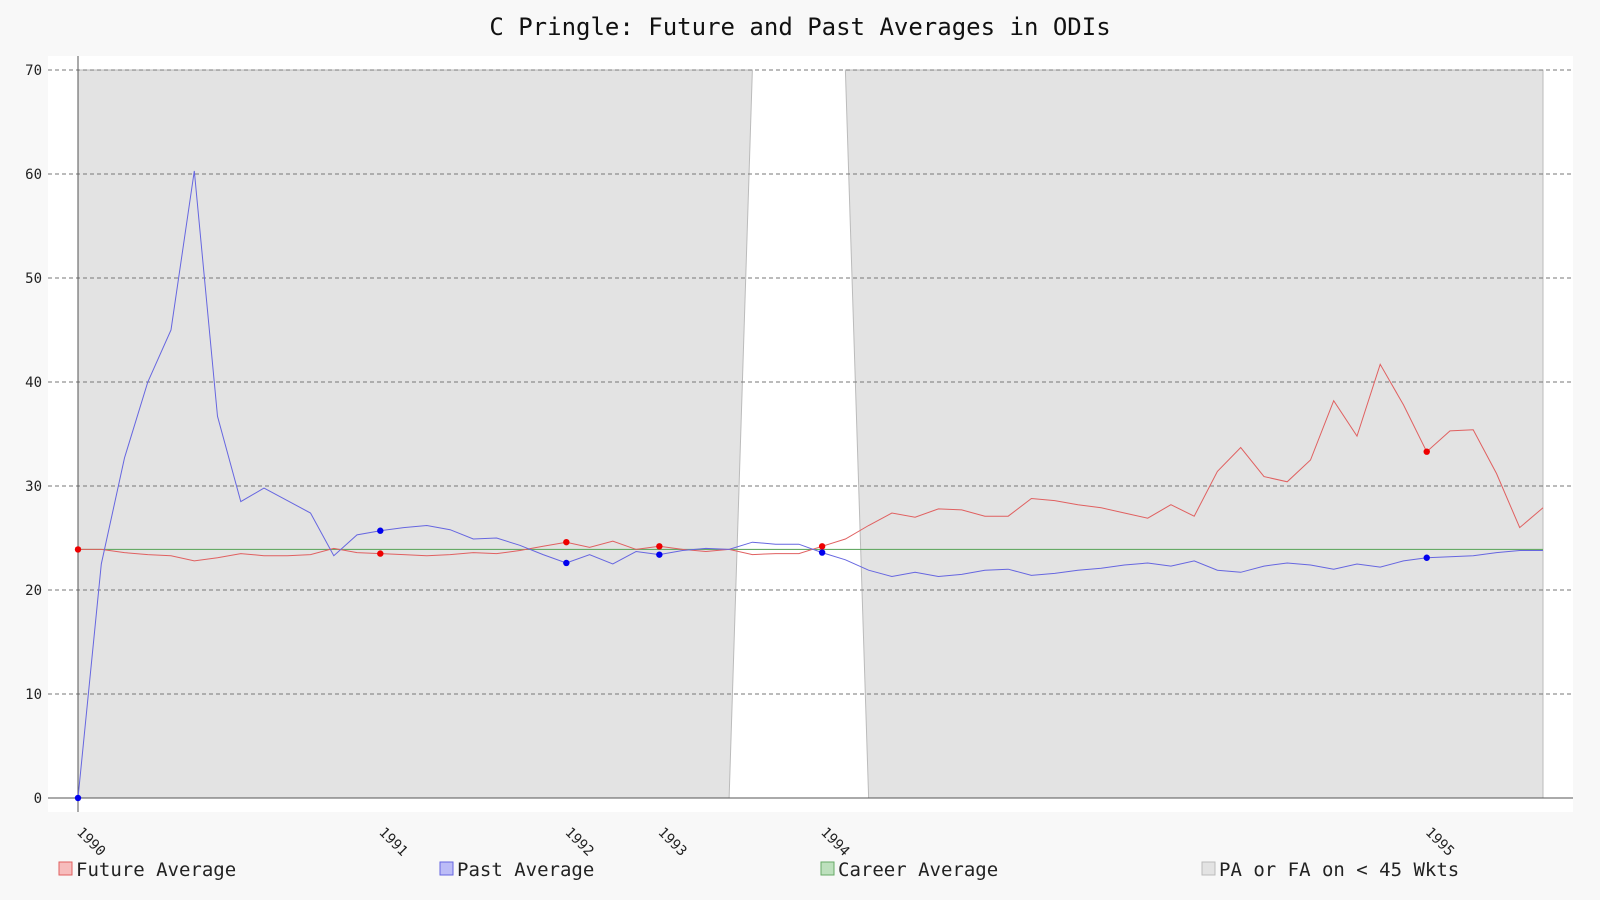  I want to click on y-tick-label: 40, so click(33, 383).